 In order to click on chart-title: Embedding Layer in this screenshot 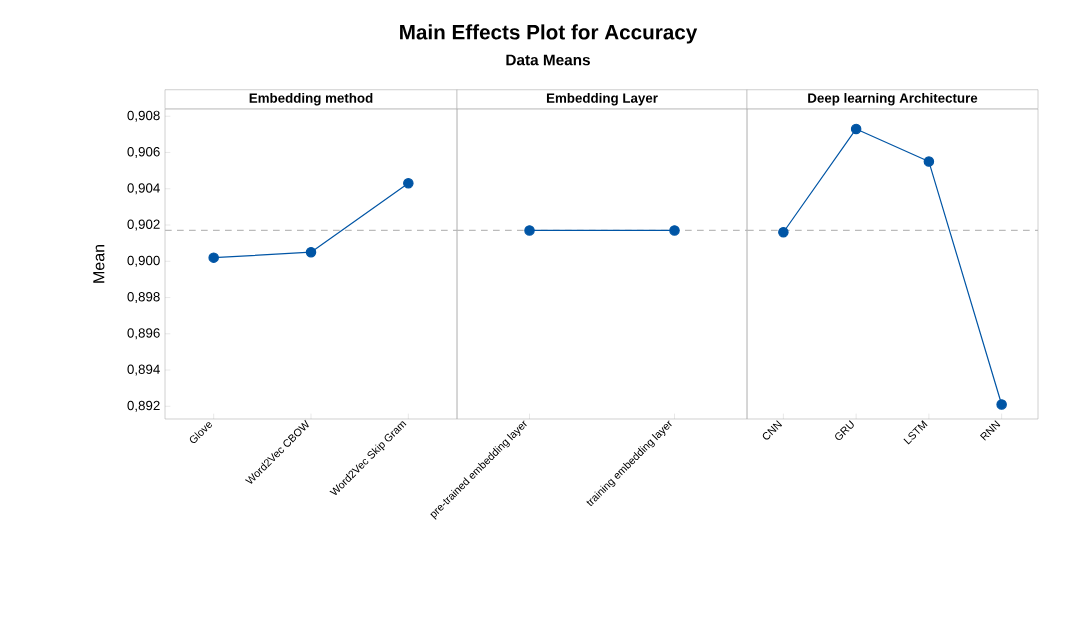, I will do `click(602, 99)`.